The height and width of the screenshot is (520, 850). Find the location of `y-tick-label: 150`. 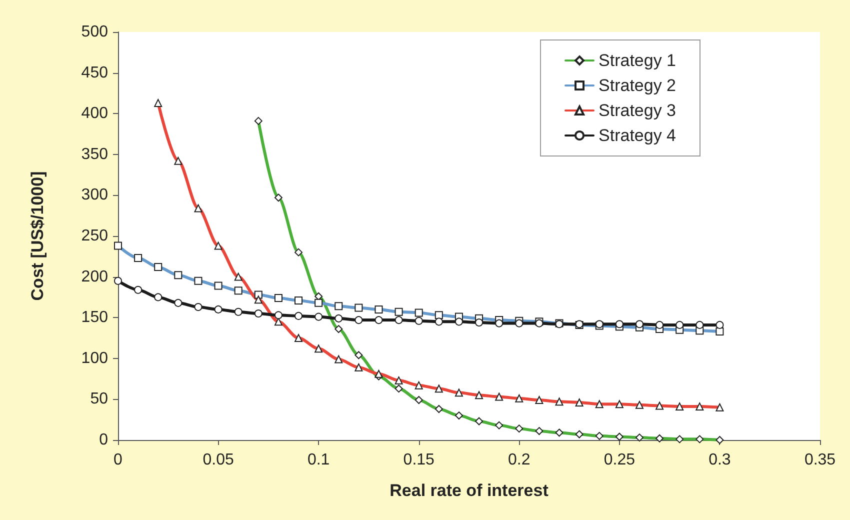

y-tick-label: 150 is located at coordinates (94, 317).